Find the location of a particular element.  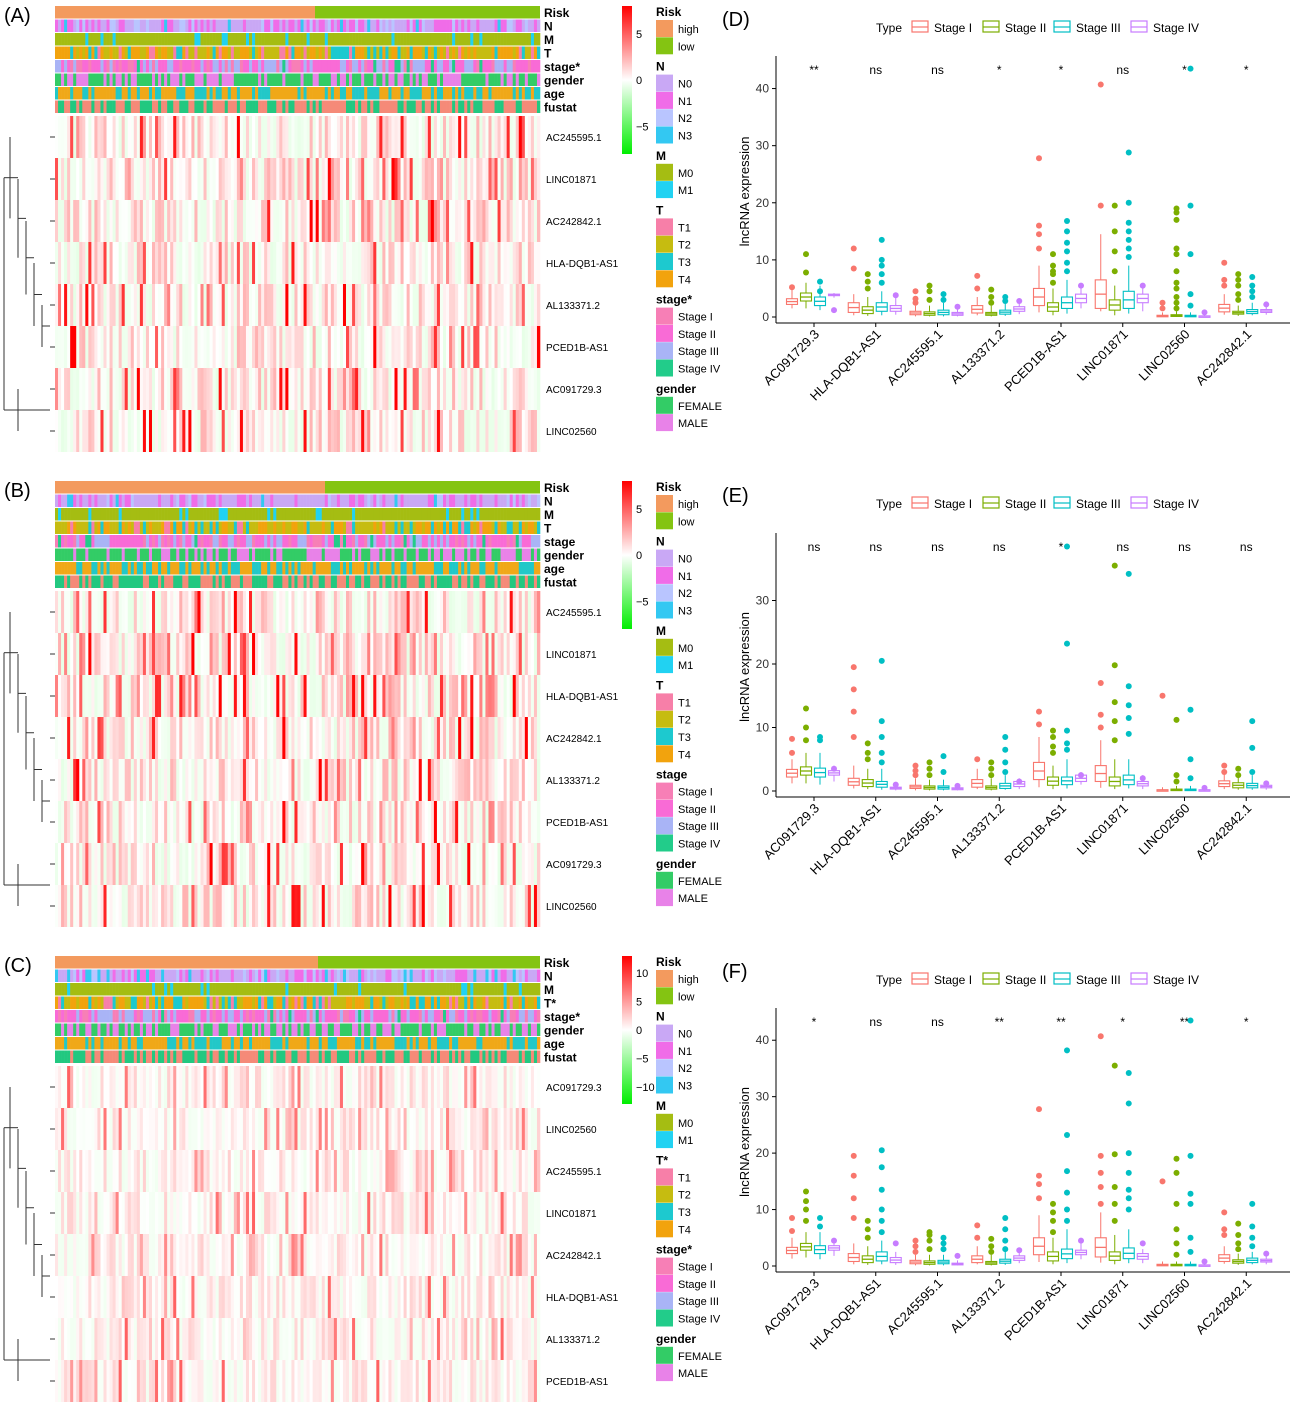

legend-item-label: N0 is located at coordinates (685, 85).